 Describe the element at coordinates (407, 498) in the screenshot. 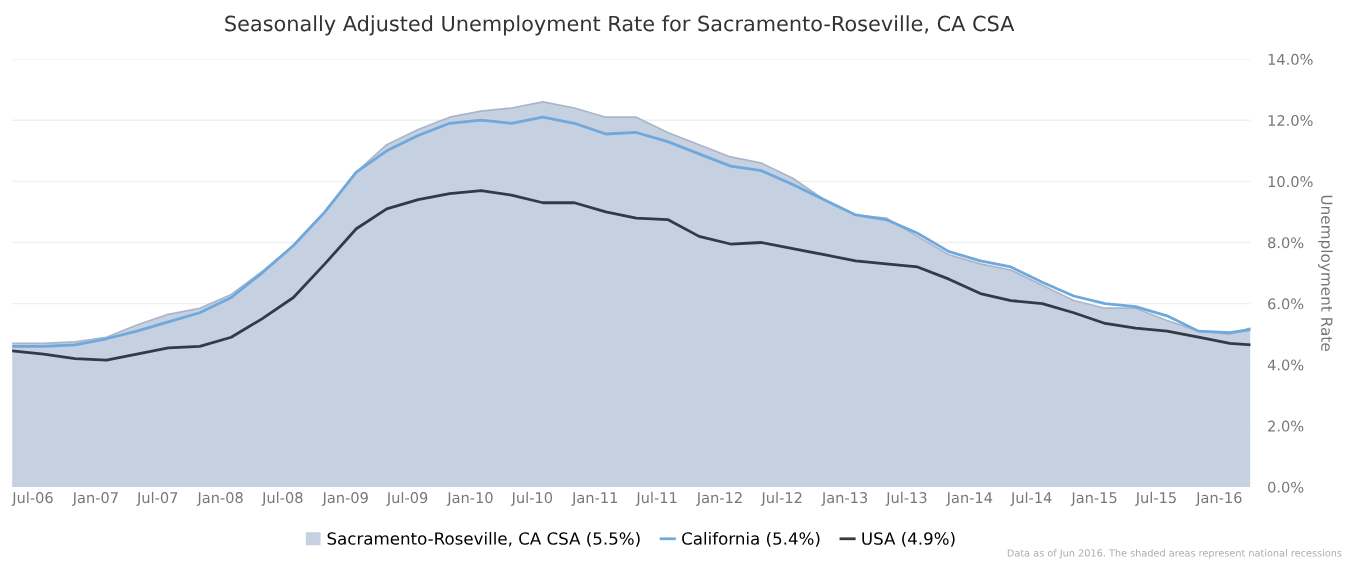

I see `x-tick-label: Jul-09` at that location.